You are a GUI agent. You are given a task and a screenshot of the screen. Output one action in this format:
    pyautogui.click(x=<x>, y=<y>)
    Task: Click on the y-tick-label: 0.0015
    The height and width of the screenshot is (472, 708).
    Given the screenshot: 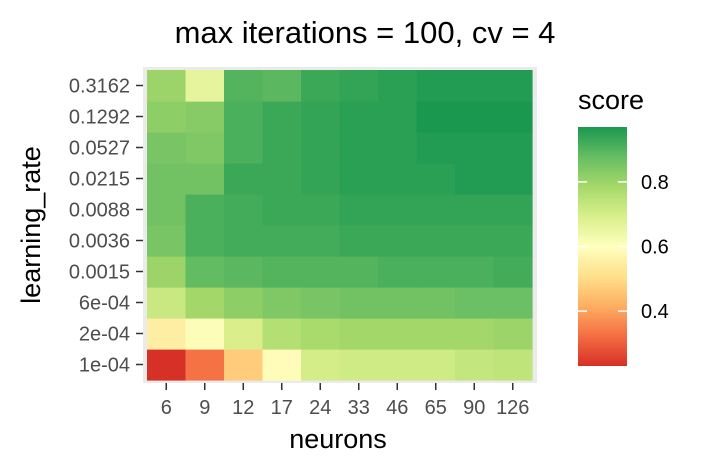 What is the action you would take?
    pyautogui.click(x=99, y=273)
    